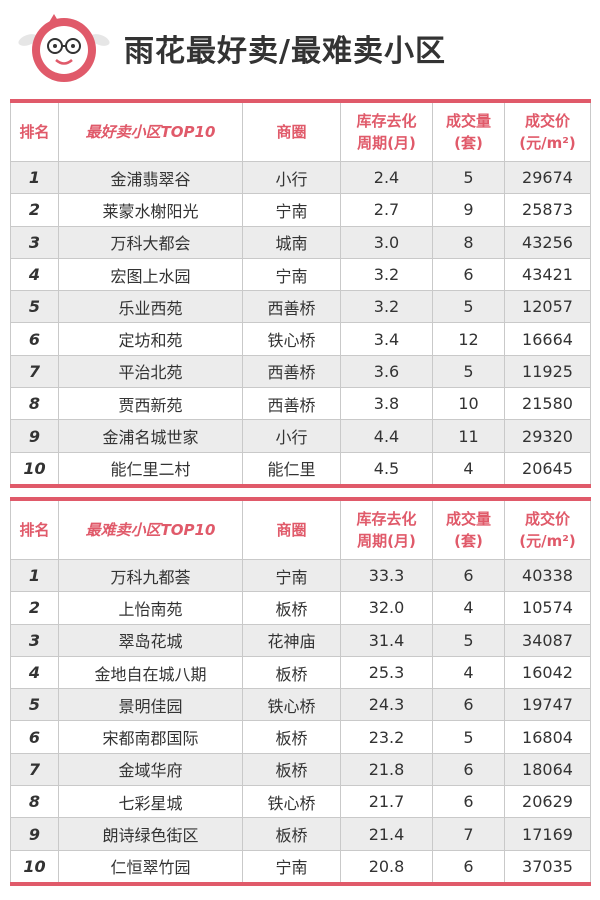  Describe the element at coordinates (468, 339) in the screenshot. I see `cell-volume: 12` at that location.